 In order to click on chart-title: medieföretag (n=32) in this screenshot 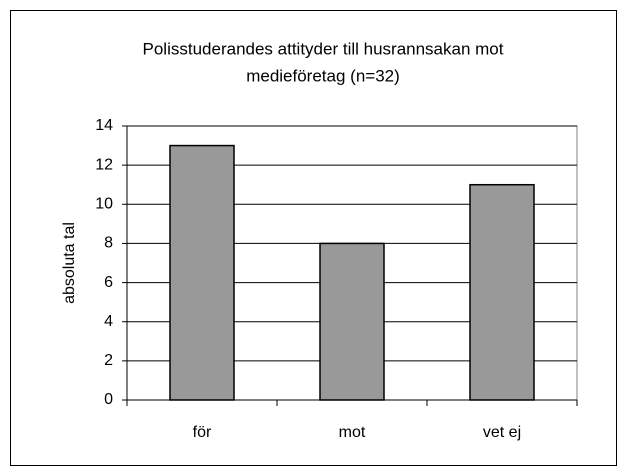, I will do `click(323, 75)`.